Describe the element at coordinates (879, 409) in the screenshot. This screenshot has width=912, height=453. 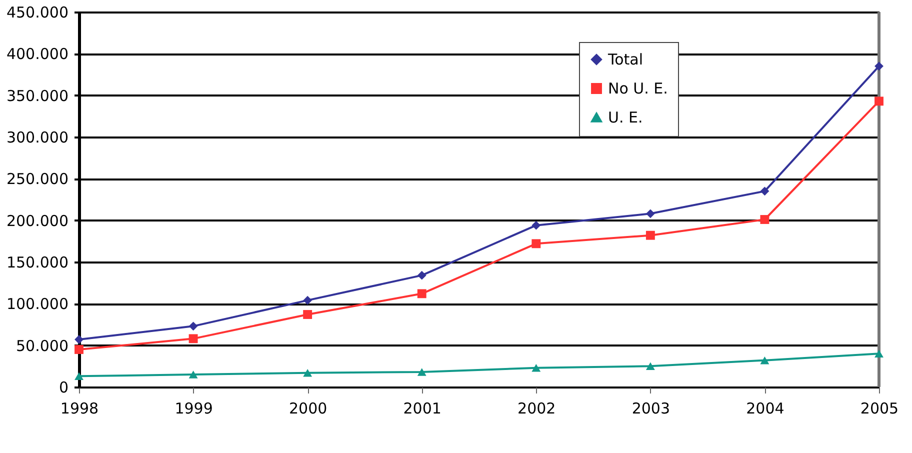
I see `x-tick-label: 2005` at that location.